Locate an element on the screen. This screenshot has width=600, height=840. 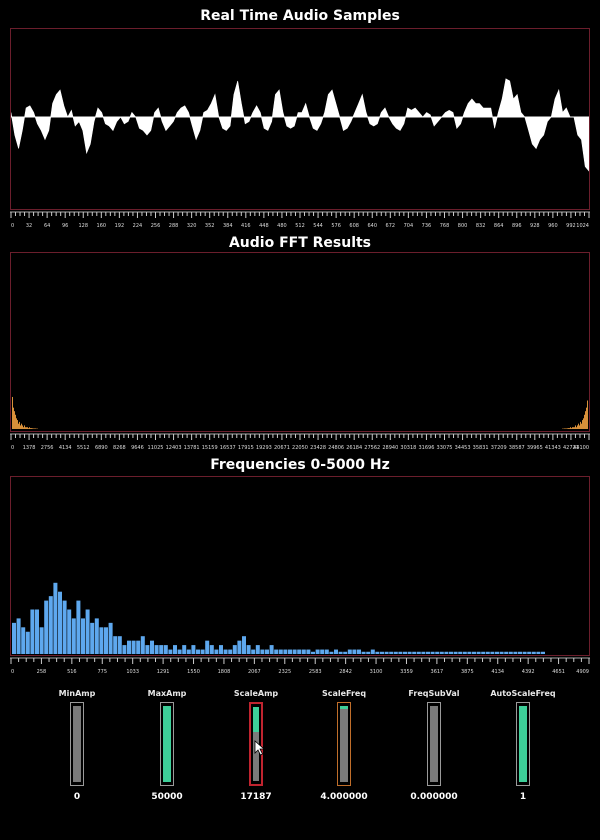
tick-label: 8268 is located at coordinates (119, 448).